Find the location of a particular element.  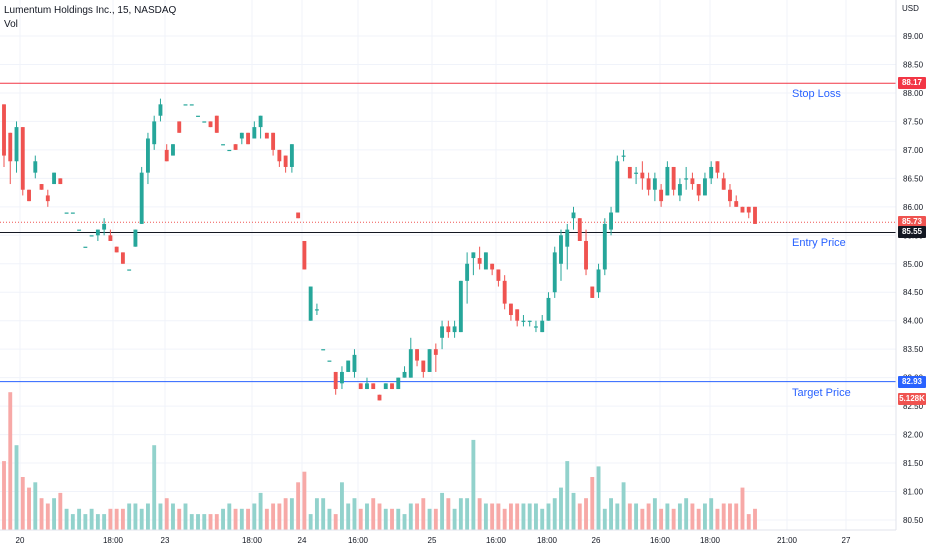

volume-value-badge: 5.128K is located at coordinates (912, 399).